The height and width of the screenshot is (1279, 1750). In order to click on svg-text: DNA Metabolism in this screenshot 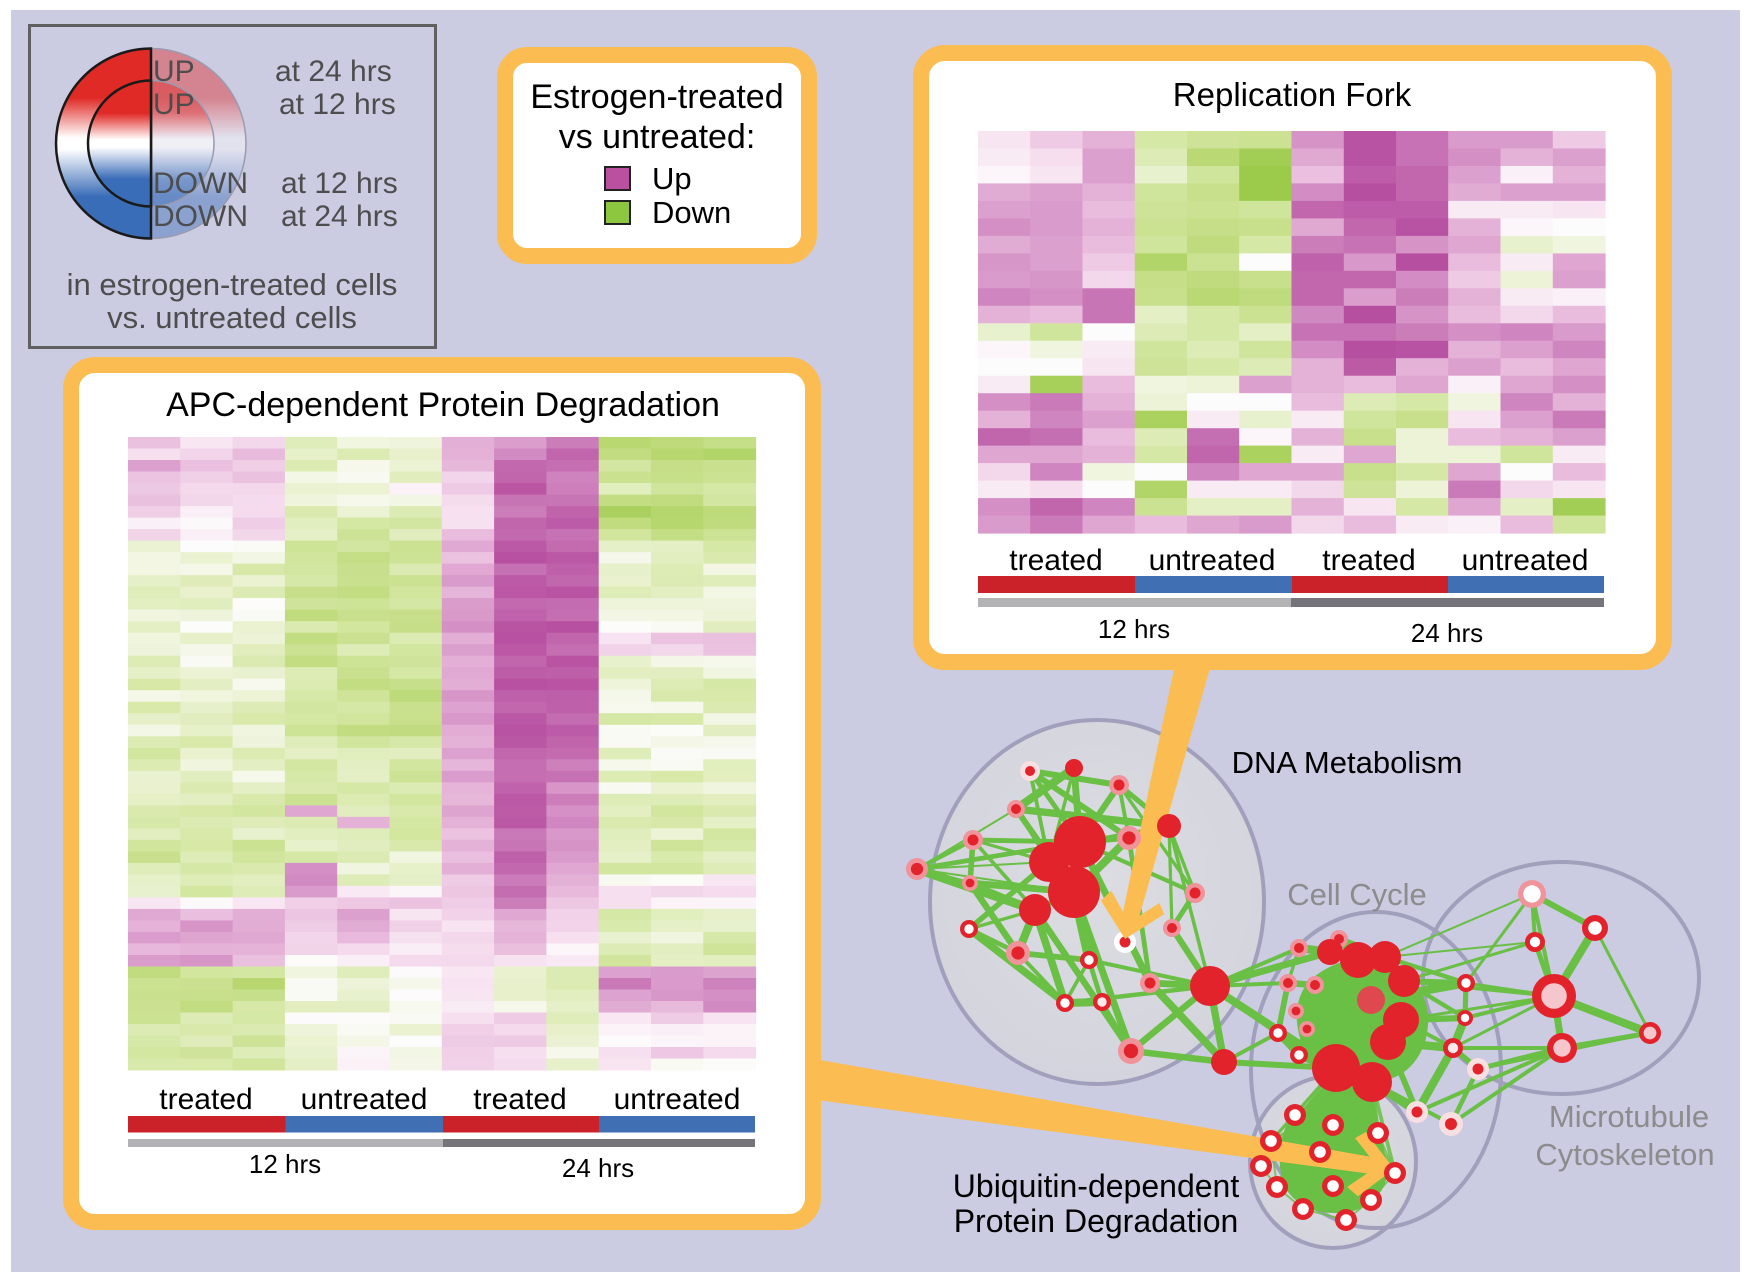, I will do `click(1347, 762)`.